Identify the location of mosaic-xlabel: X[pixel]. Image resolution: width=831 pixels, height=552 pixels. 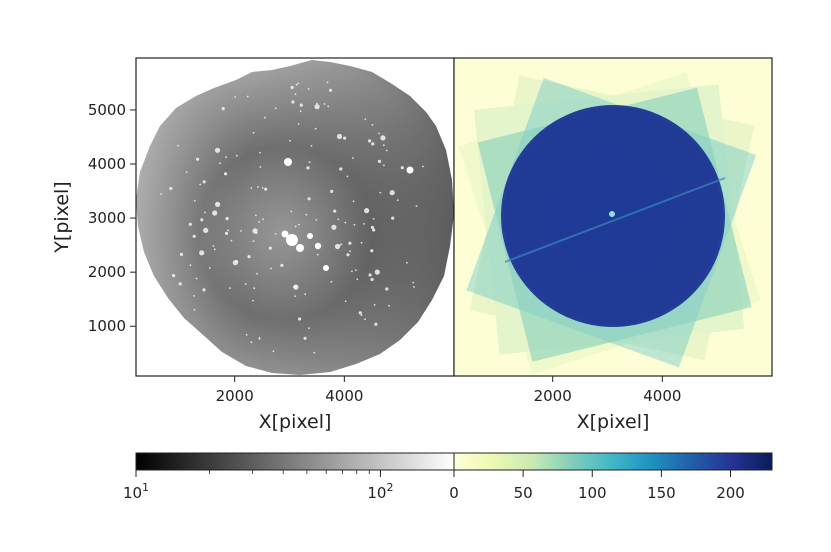
(295, 422).